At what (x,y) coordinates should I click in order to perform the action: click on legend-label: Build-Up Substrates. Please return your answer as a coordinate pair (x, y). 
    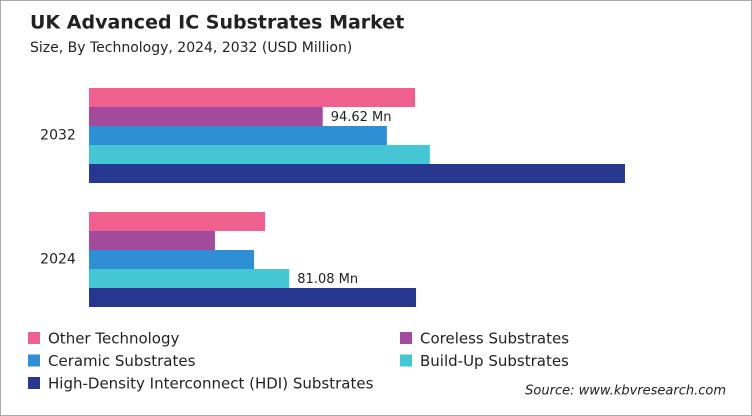
    Looking at the image, I should click on (494, 361).